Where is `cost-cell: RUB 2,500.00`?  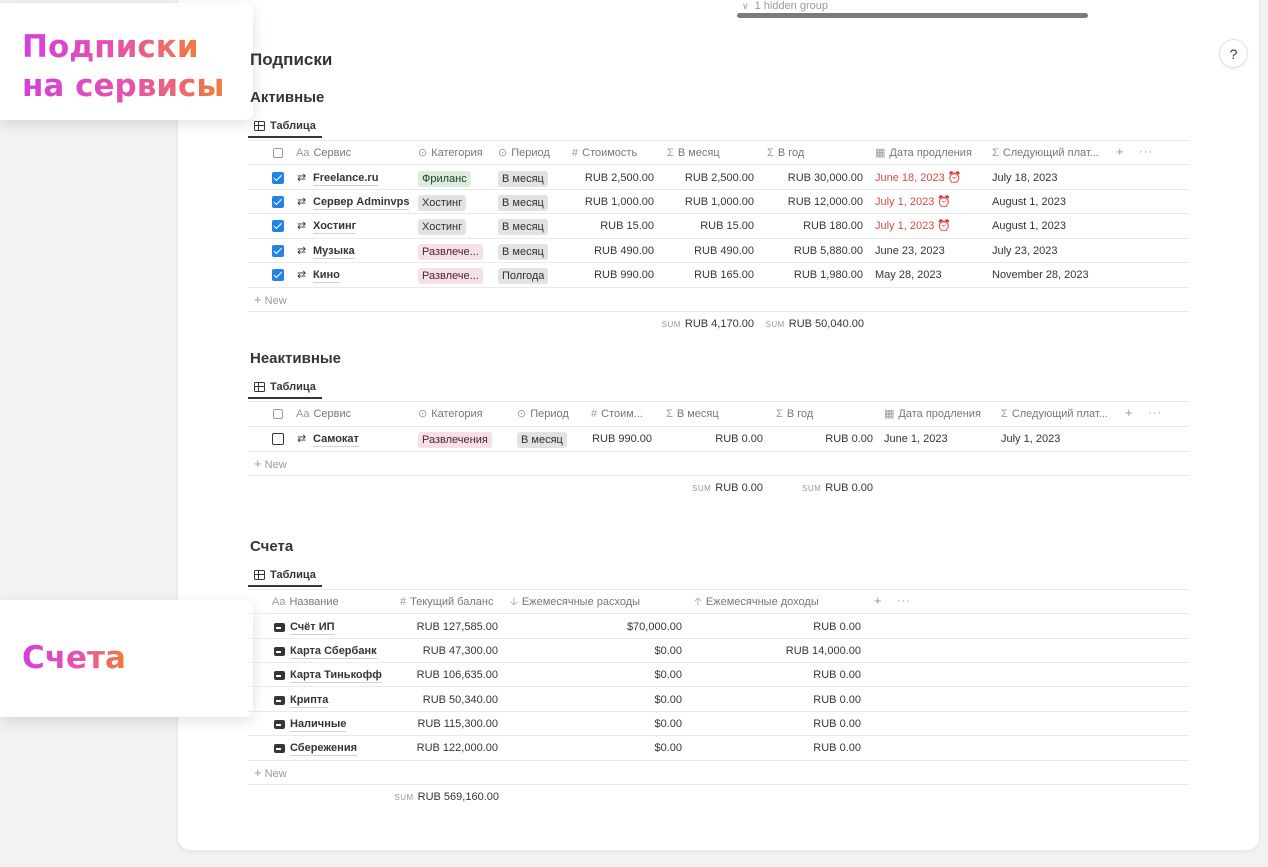
cost-cell: RUB 2,500.00 is located at coordinates (619, 178).